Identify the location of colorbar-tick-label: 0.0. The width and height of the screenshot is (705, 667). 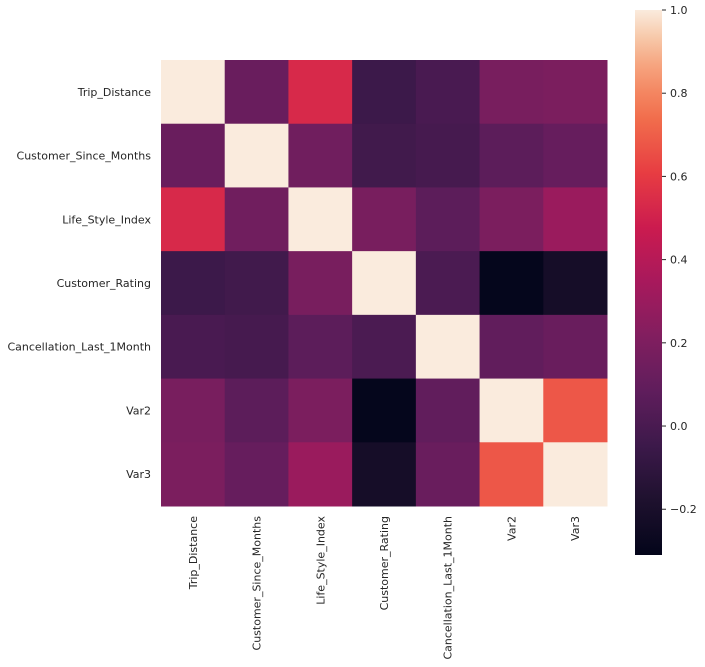
(679, 426).